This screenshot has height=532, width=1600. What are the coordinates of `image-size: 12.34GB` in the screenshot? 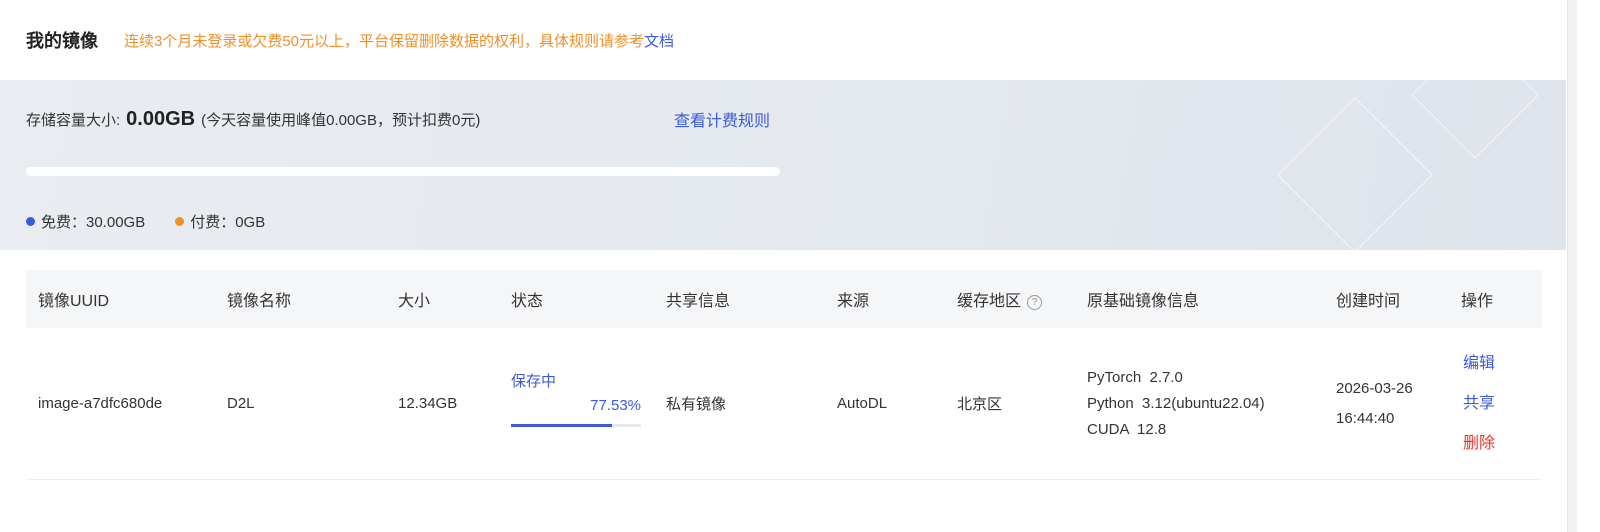 It's located at (428, 403).